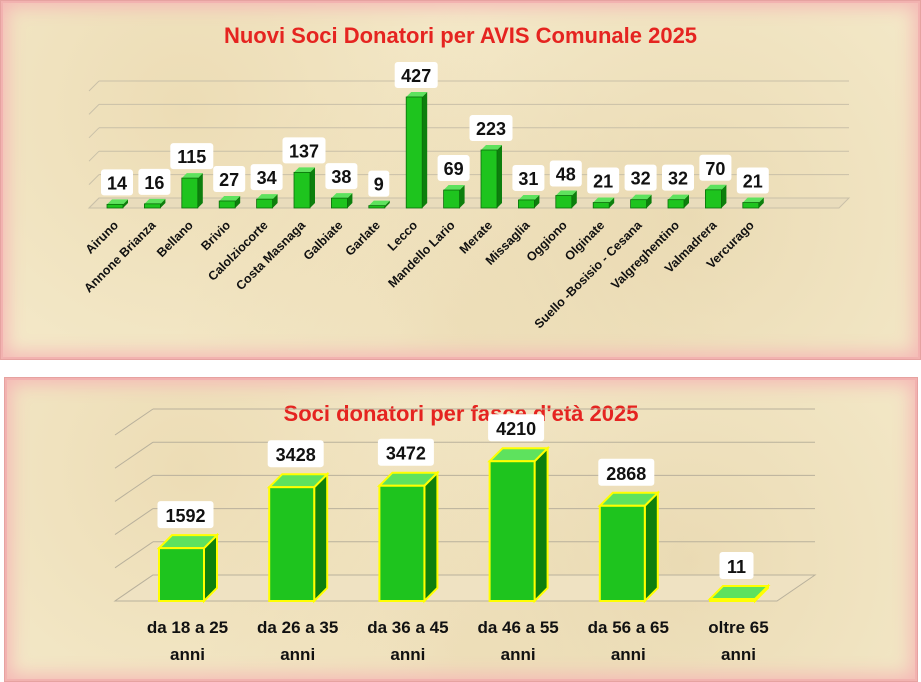  I want to click on data-label: 27, so click(229, 180).